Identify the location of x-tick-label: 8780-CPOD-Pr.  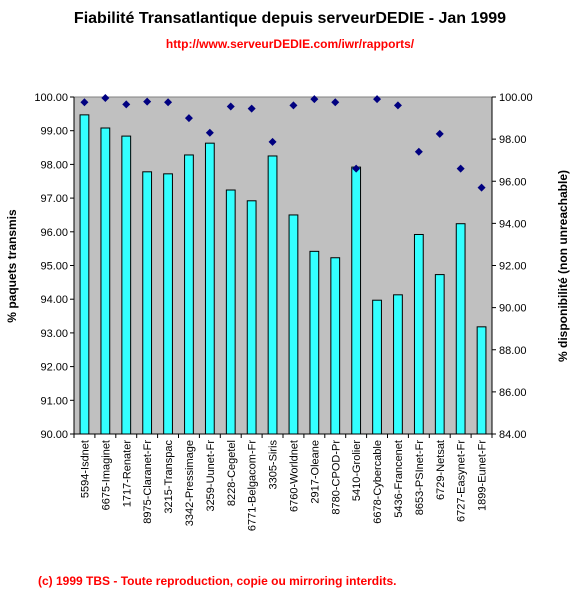
(336, 477).